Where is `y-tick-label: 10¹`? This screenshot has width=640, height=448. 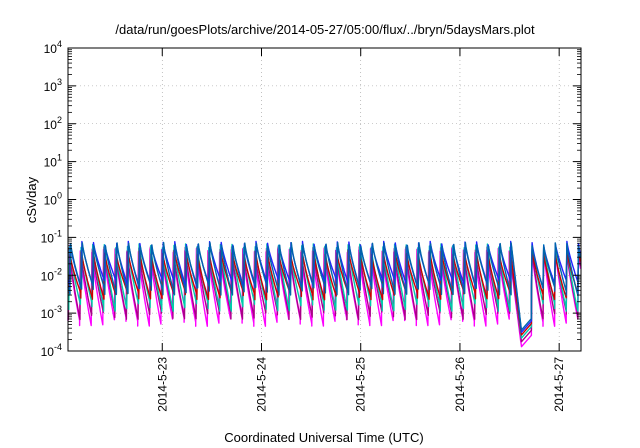
y-tick-label: 10¹ is located at coordinates (53, 161).